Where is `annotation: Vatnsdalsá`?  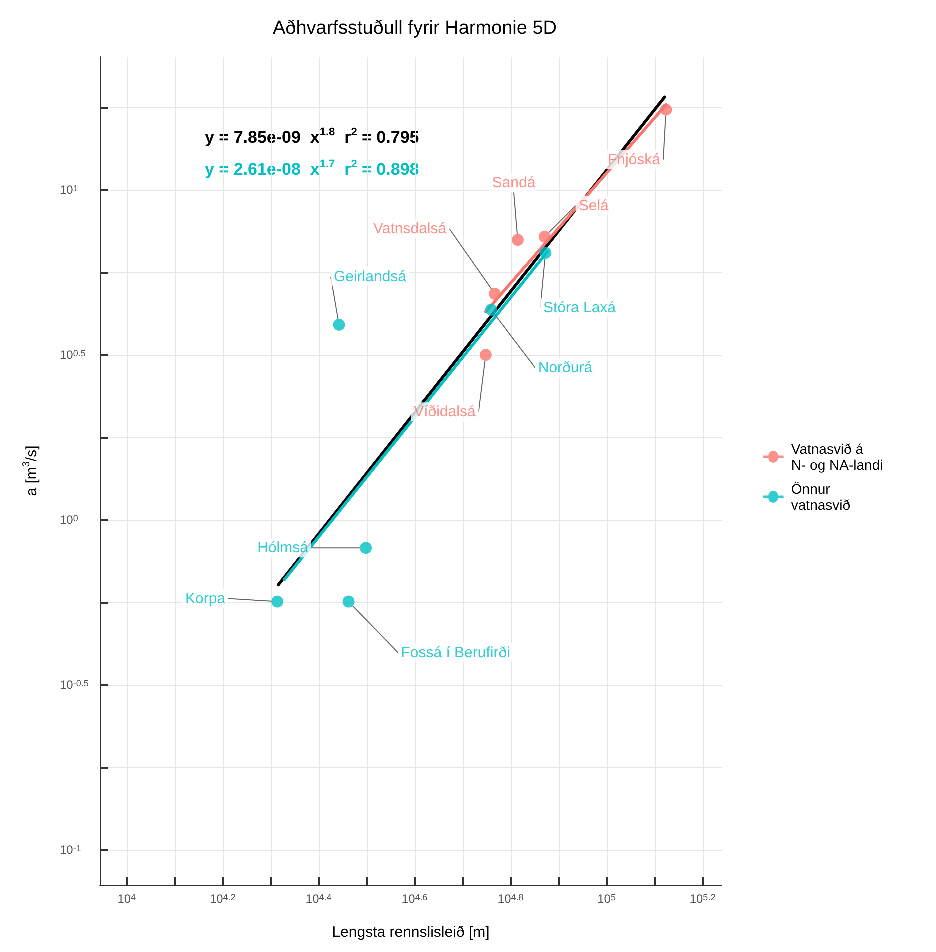
annotation: Vatnsdalsá is located at coordinates (410, 229).